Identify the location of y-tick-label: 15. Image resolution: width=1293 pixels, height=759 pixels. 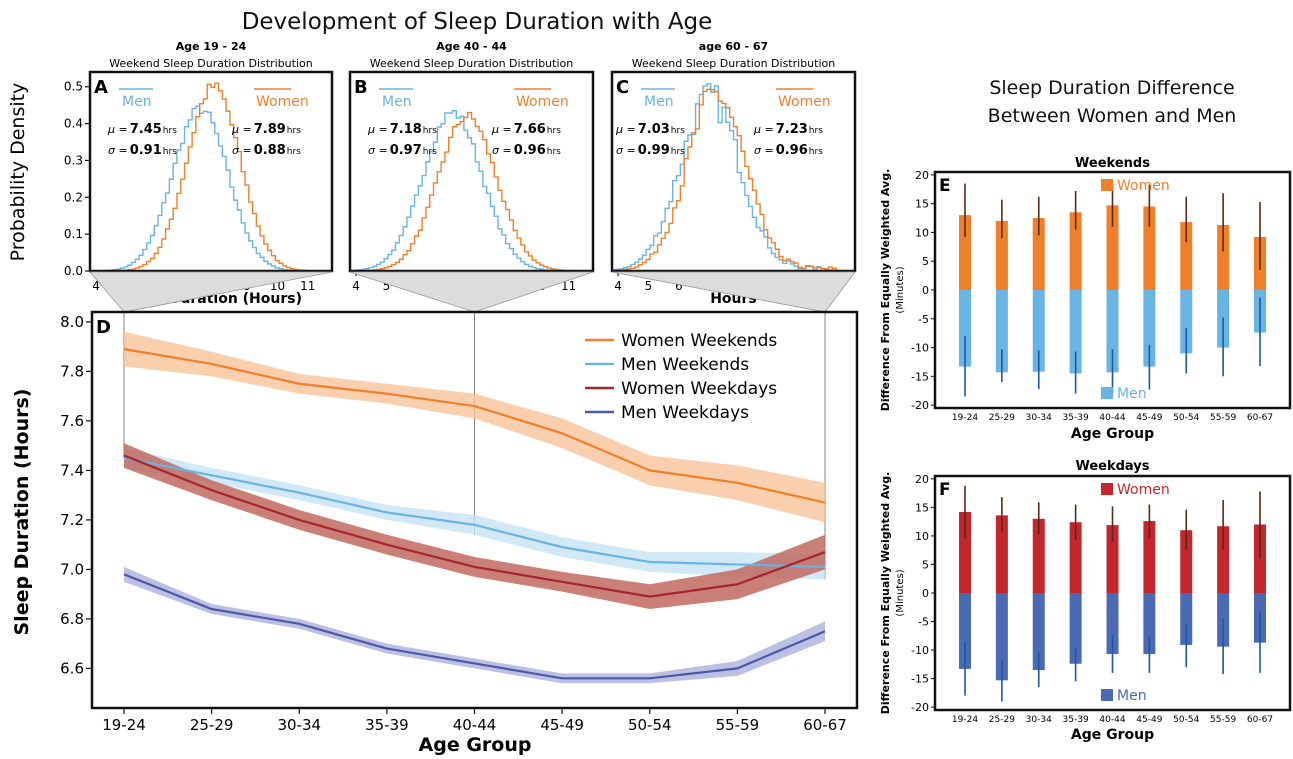
(922, 507).